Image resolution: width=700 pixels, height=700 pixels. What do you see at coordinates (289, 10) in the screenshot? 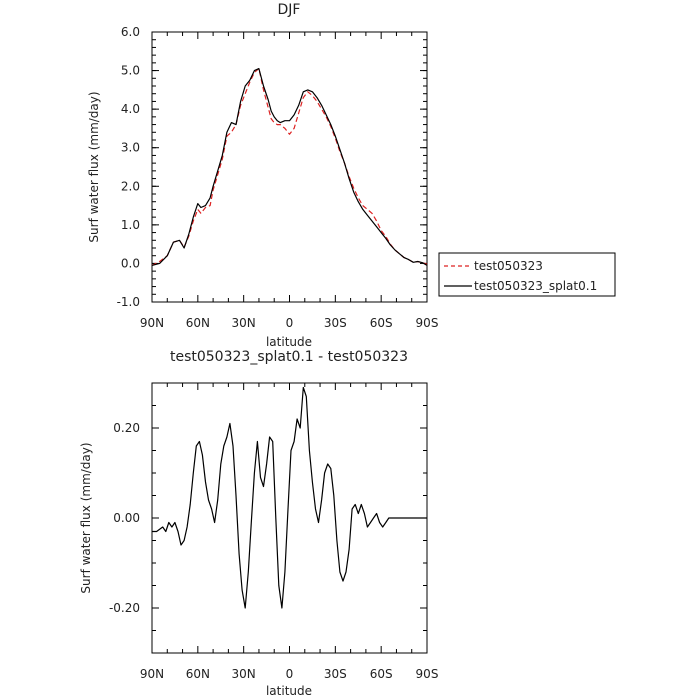
I see `top-chart-title: DJF` at bounding box center [289, 10].